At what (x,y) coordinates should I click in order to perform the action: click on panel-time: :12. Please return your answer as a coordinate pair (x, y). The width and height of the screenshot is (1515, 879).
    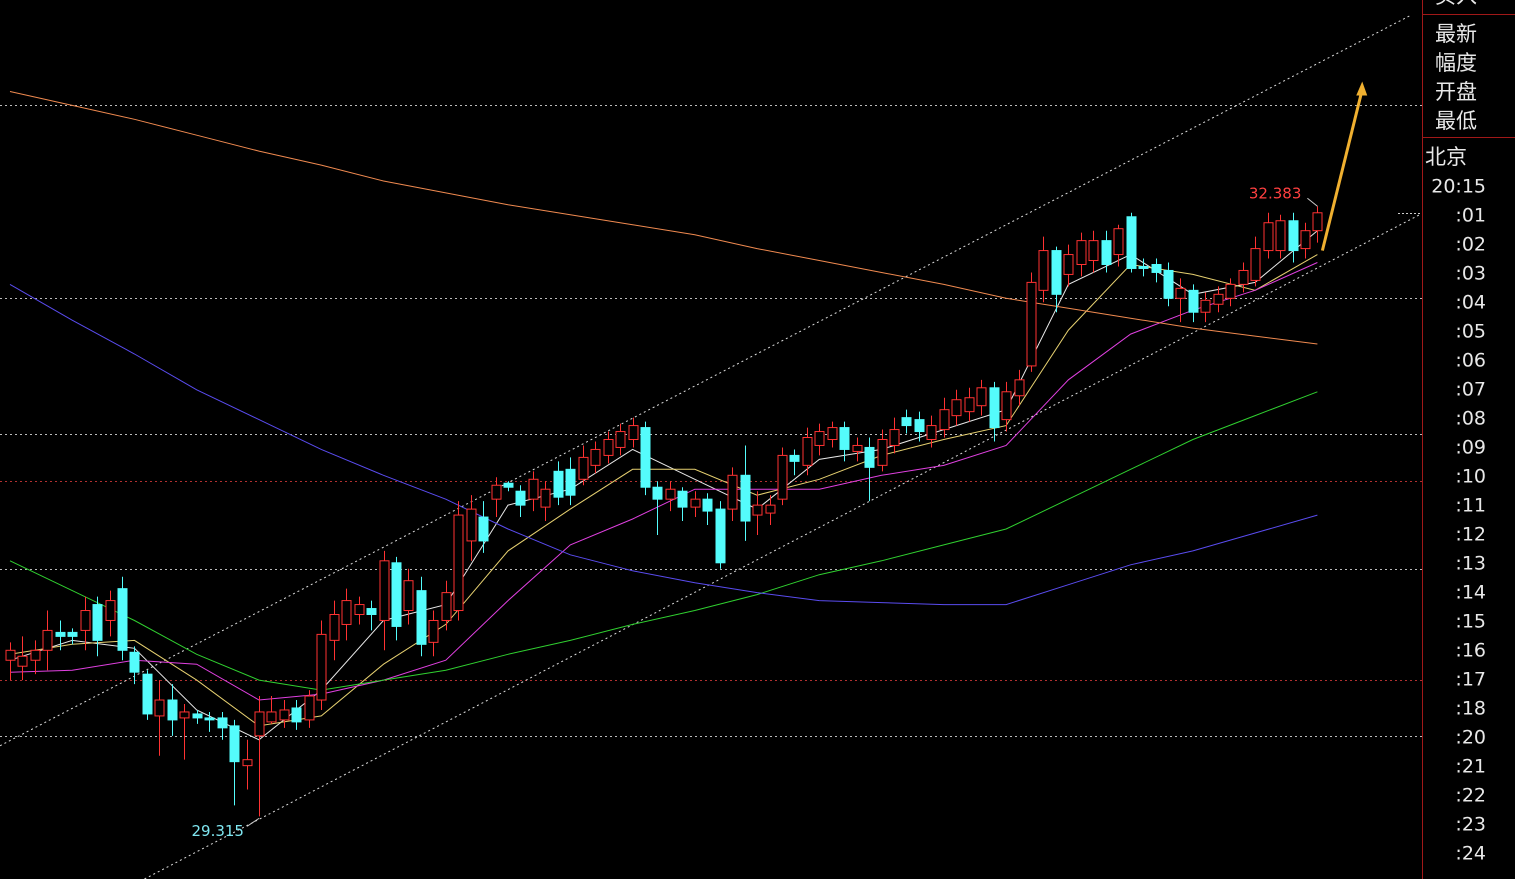
    Looking at the image, I should click on (1470, 535).